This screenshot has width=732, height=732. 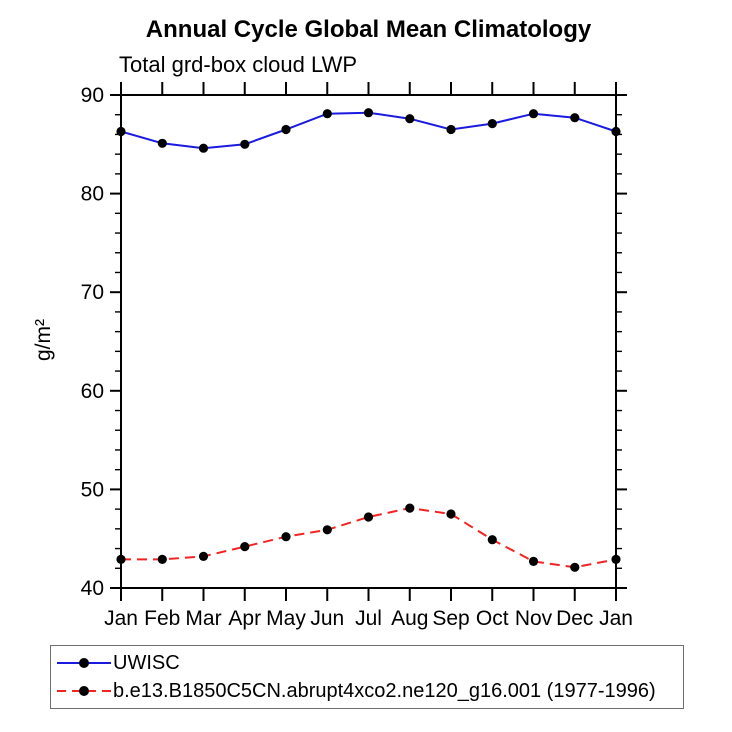 I want to click on legend-label: UWISC, so click(x=146, y=662).